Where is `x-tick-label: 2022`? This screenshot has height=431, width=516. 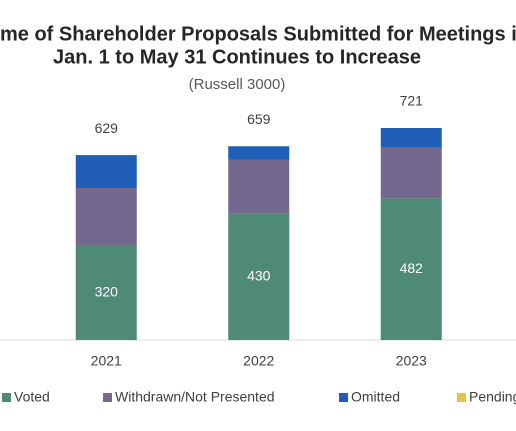 x-tick-label: 2022 is located at coordinates (258, 361).